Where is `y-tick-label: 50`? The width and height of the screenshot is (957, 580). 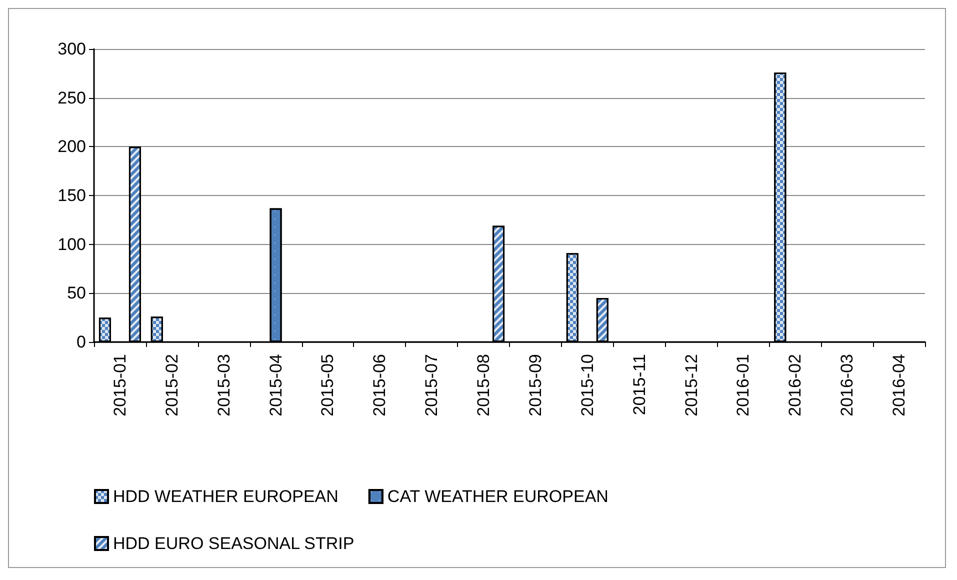
y-tick-label: 50 is located at coordinates (76, 293).